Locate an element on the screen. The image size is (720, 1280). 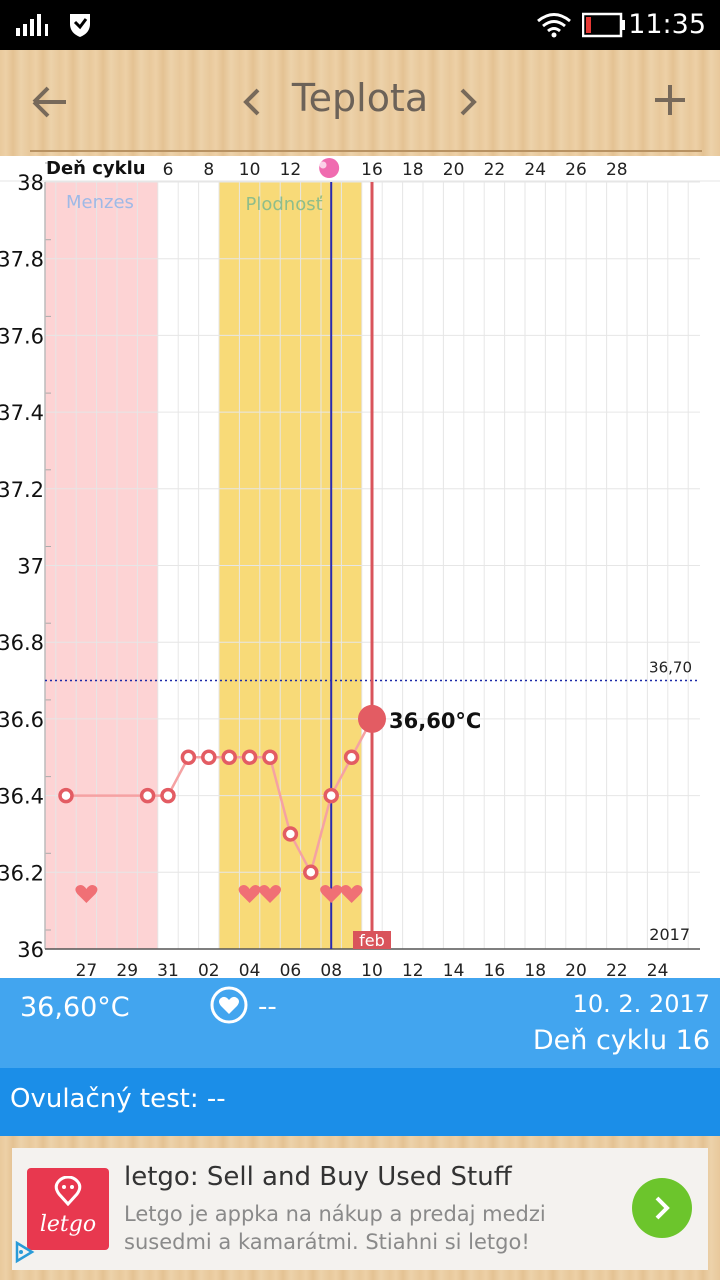
heart-value: -- is located at coordinates (267, 1007).